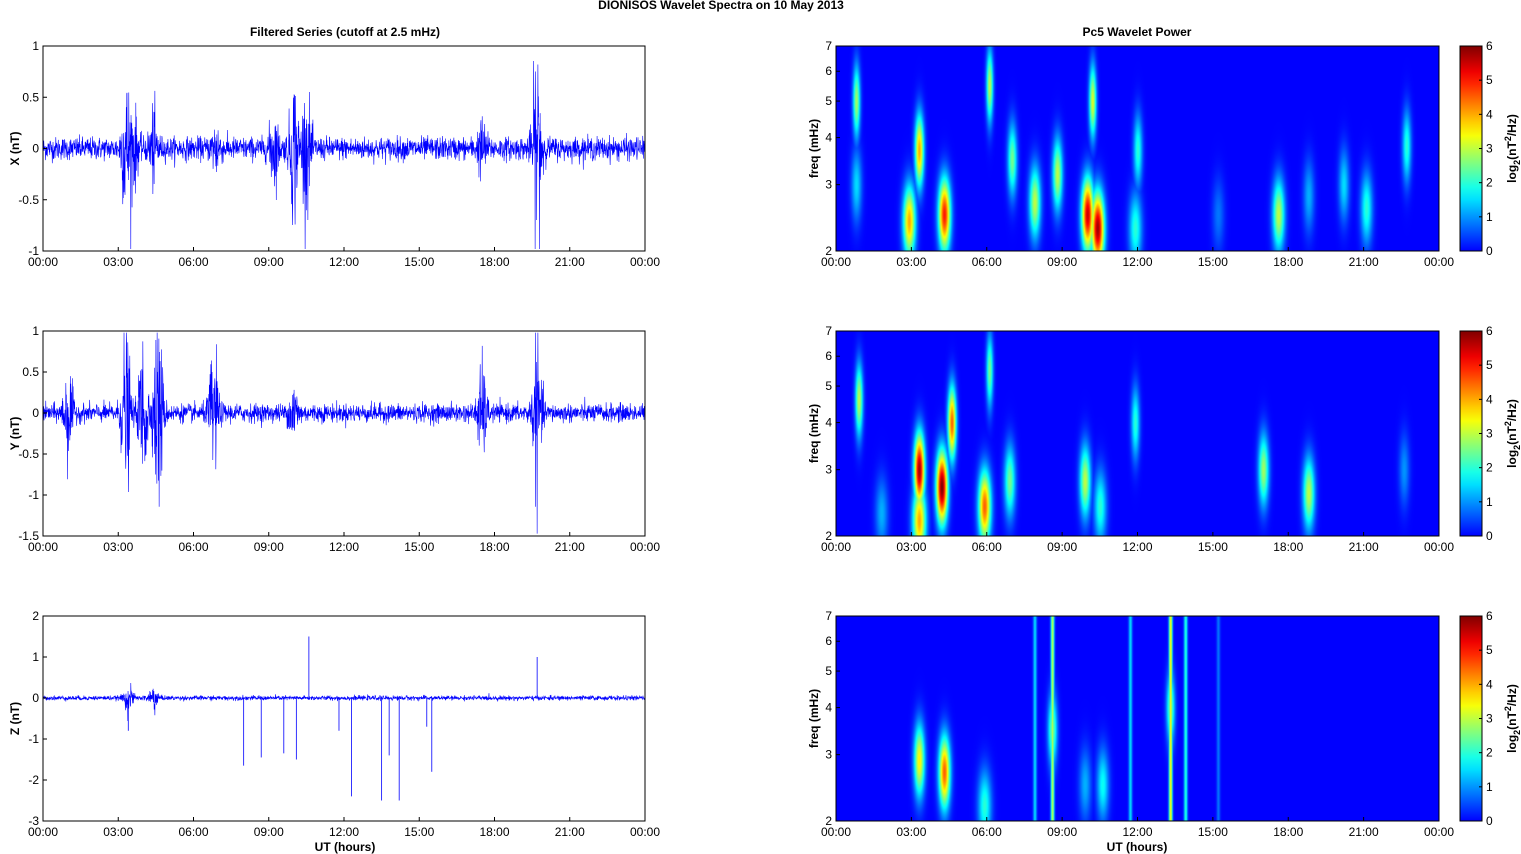 This screenshot has height=854, width=1521. Describe the element at coordinates (344, 433) in the screenshot. I see `series-background` at that location.